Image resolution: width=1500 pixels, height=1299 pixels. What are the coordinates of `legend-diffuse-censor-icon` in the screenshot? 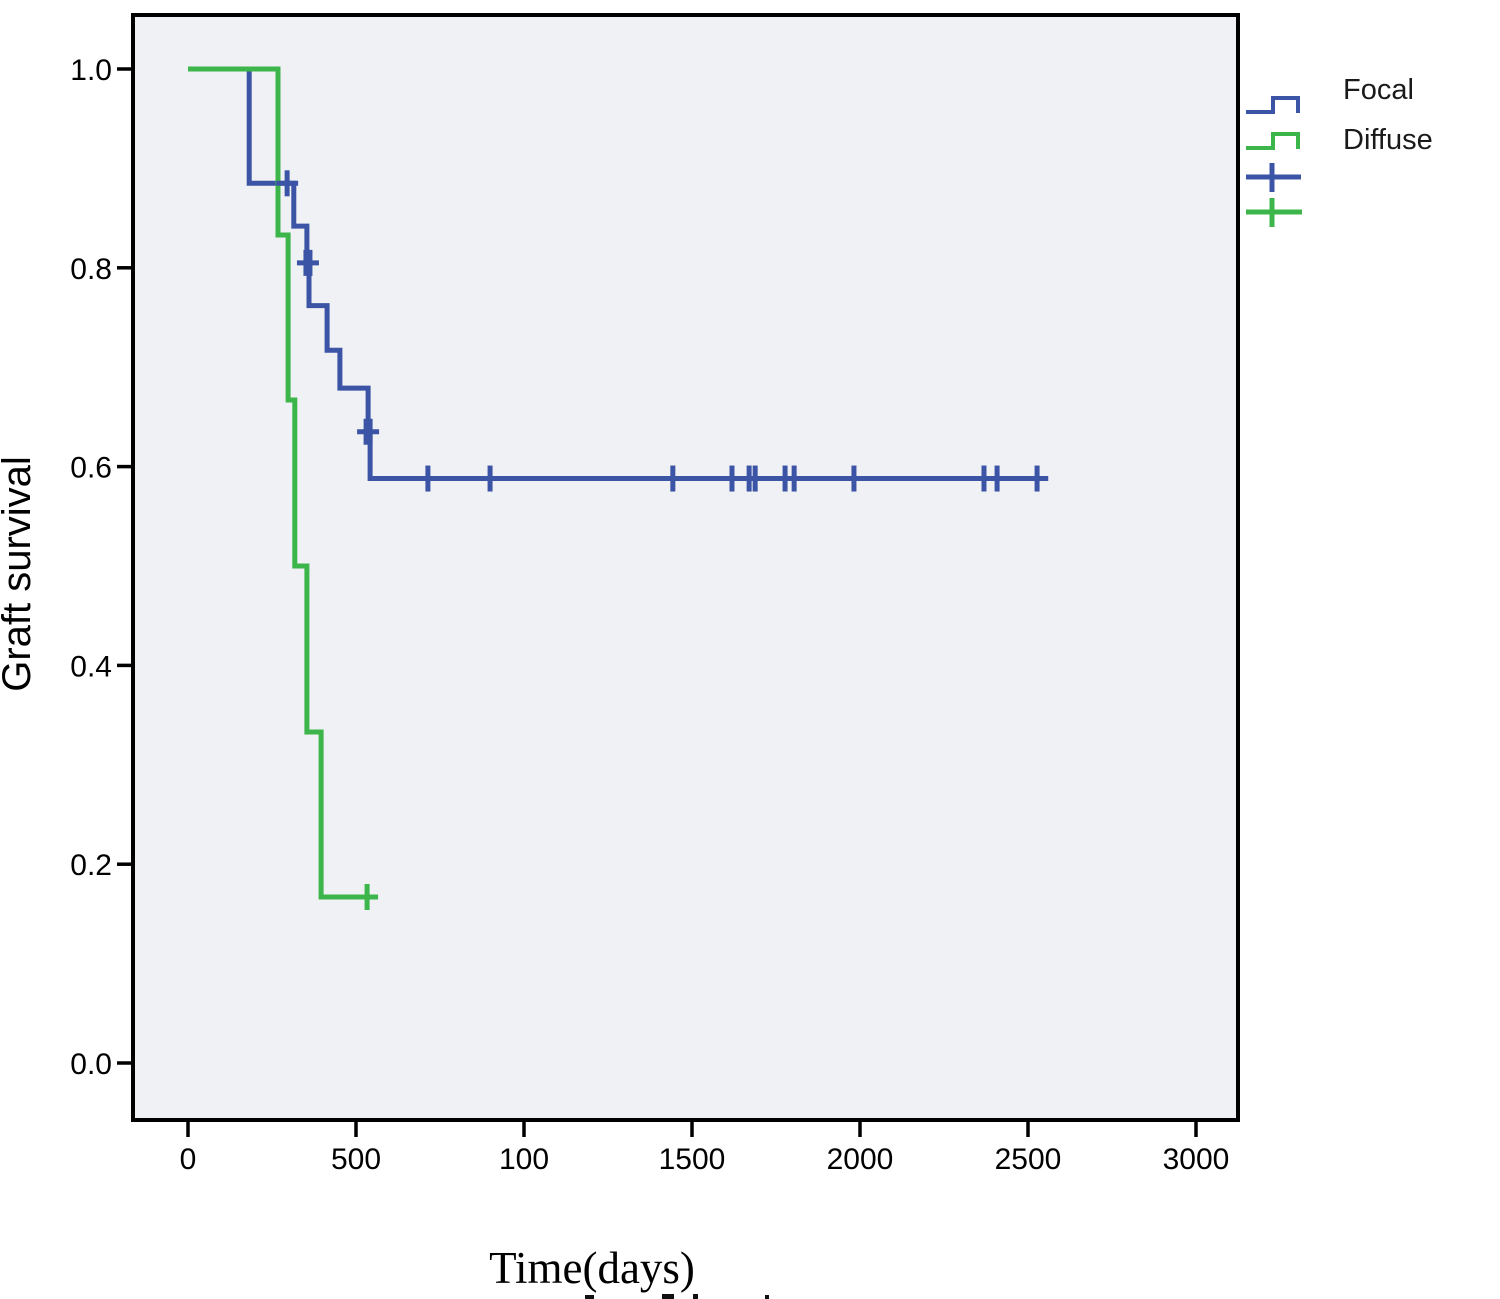 It's located at (1274, 212).